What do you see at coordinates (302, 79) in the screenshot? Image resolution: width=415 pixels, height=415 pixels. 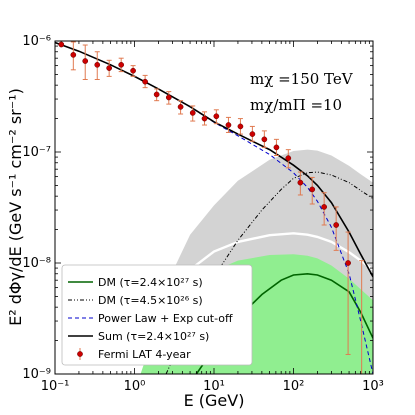 I see `annotation-mass: mχ =150 TeV` at bounding box center [302, 79].